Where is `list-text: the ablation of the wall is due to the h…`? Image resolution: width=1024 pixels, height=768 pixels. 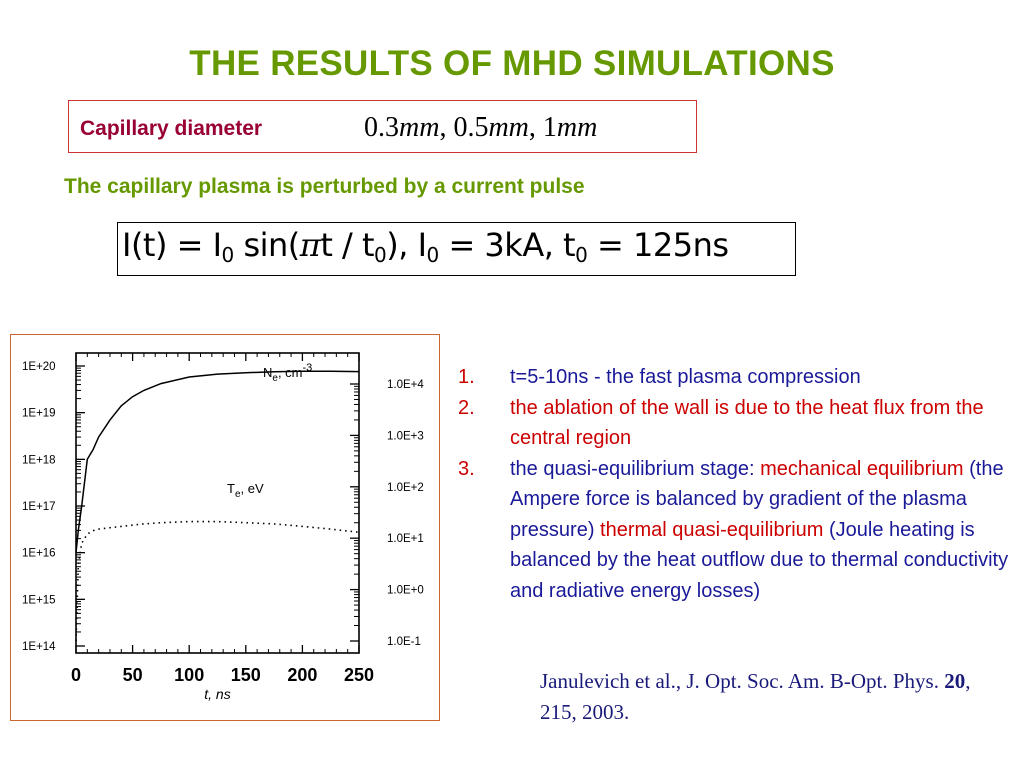 list-text: the ablation of the wall is due to the h… is located at coordinates (747, 423).